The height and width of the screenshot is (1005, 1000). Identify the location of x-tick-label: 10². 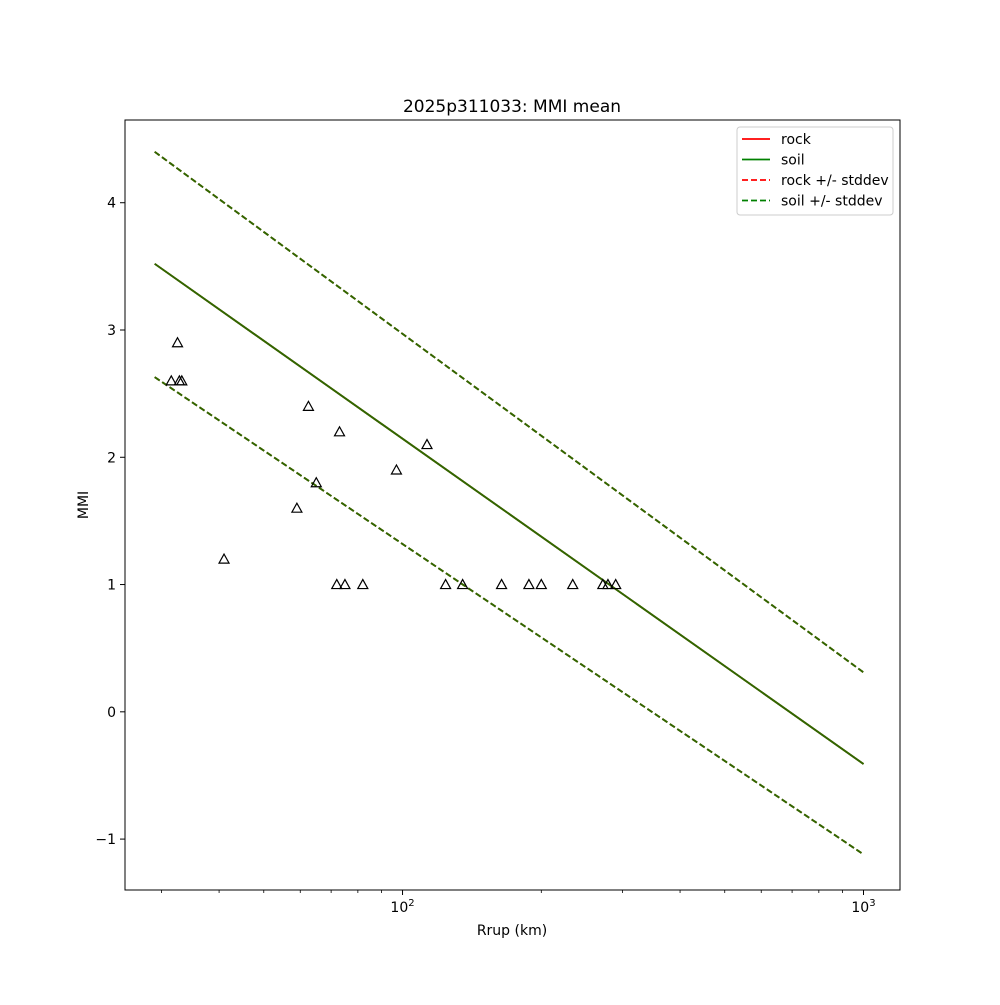
(402, 907).